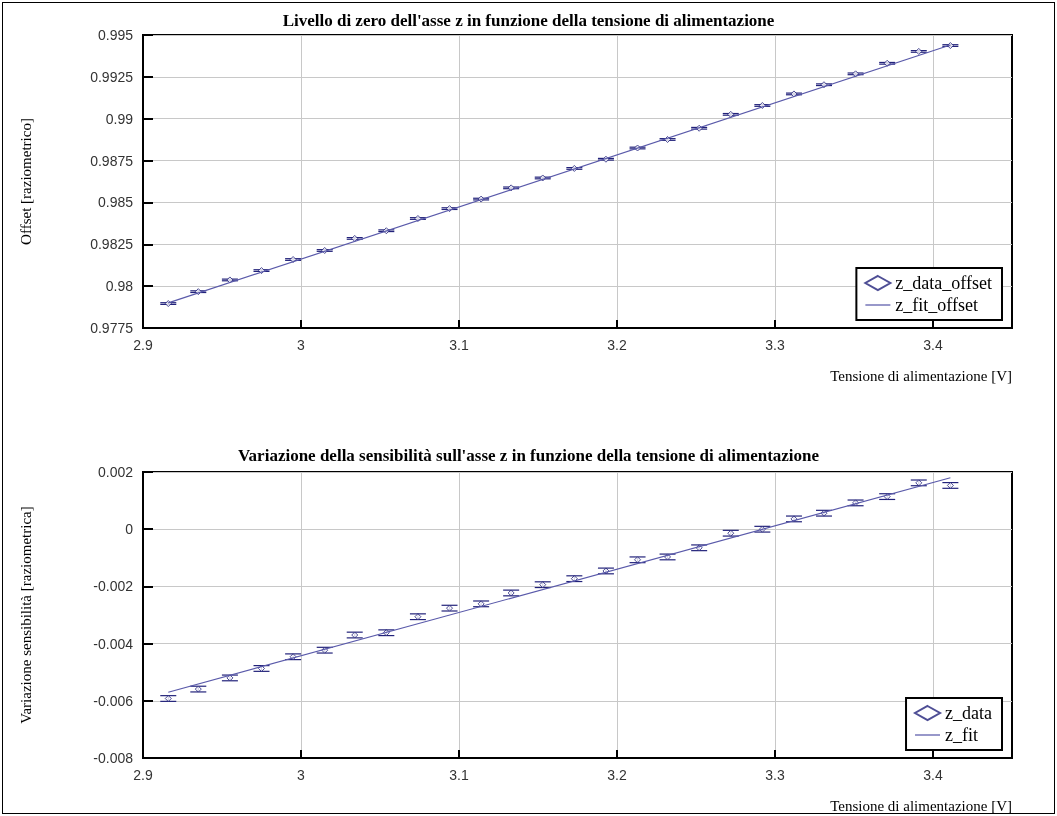 This screenshot has height=816, width=1057. What do you see at coordinates (113, 586) in the screenshot?
I see `y-tick-label: -0.002` at bounding box center [113, 586].